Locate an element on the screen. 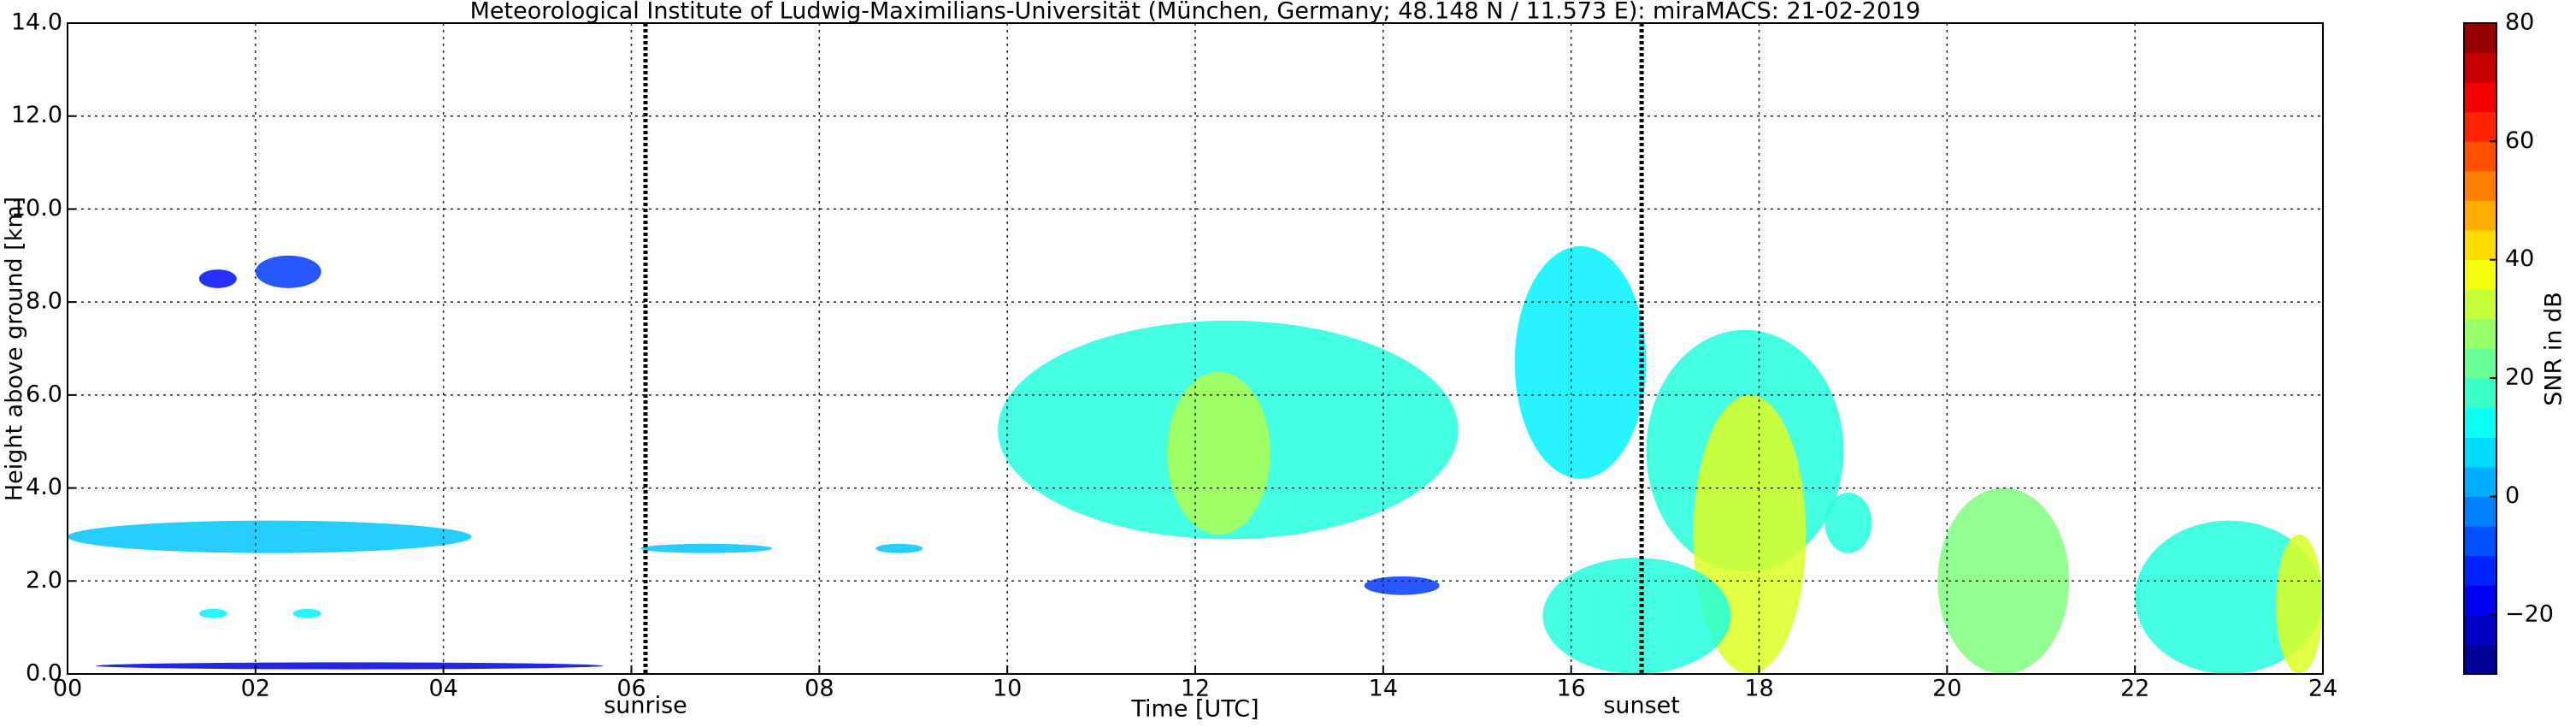 This screenshot has width=2576, height=727. colorbar-tick-label: 40 is located at coordinates (2519, 258).